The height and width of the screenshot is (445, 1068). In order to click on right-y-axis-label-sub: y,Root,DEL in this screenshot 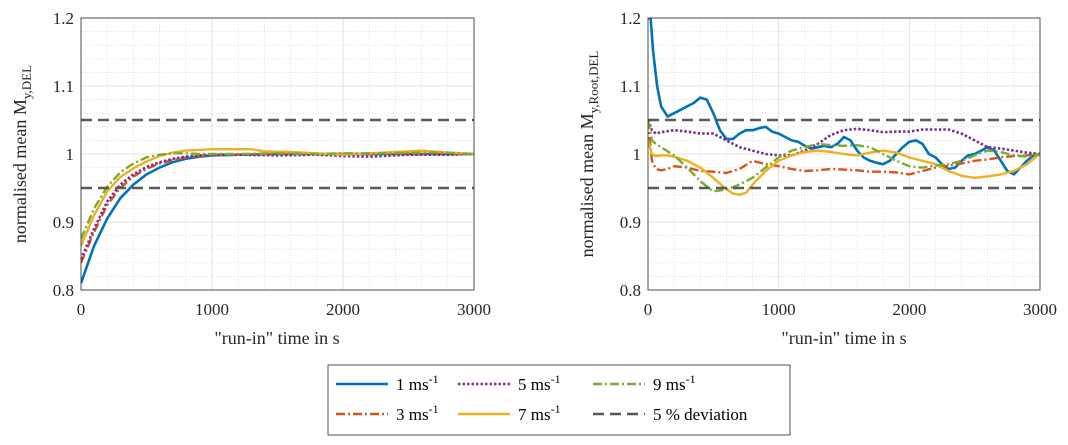, I will do `click(593, 82)`.